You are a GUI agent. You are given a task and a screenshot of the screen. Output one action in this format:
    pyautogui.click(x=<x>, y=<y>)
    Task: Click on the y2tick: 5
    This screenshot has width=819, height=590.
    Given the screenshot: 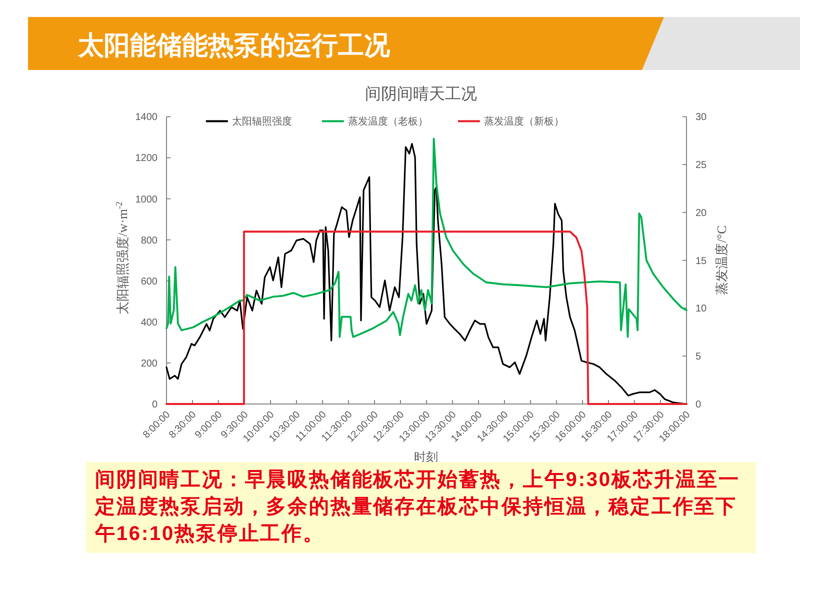 What is the action you would take?
    pyautogui.click(x=699, y=357)
    